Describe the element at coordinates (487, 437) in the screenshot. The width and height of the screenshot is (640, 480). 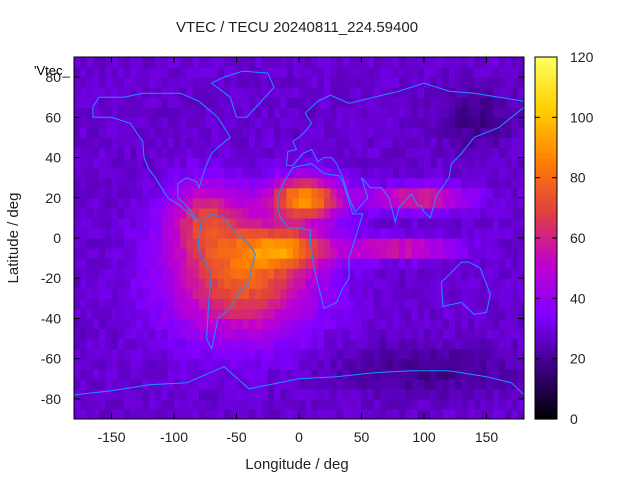
I see `x-tick-label: 150` at that location.